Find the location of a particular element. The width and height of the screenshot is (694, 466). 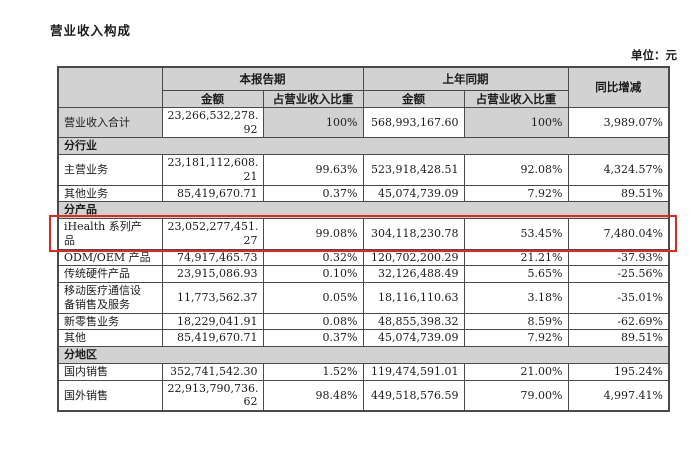

col-header-share-current: 占营业收入比重 is located at coordinates (313, 98).